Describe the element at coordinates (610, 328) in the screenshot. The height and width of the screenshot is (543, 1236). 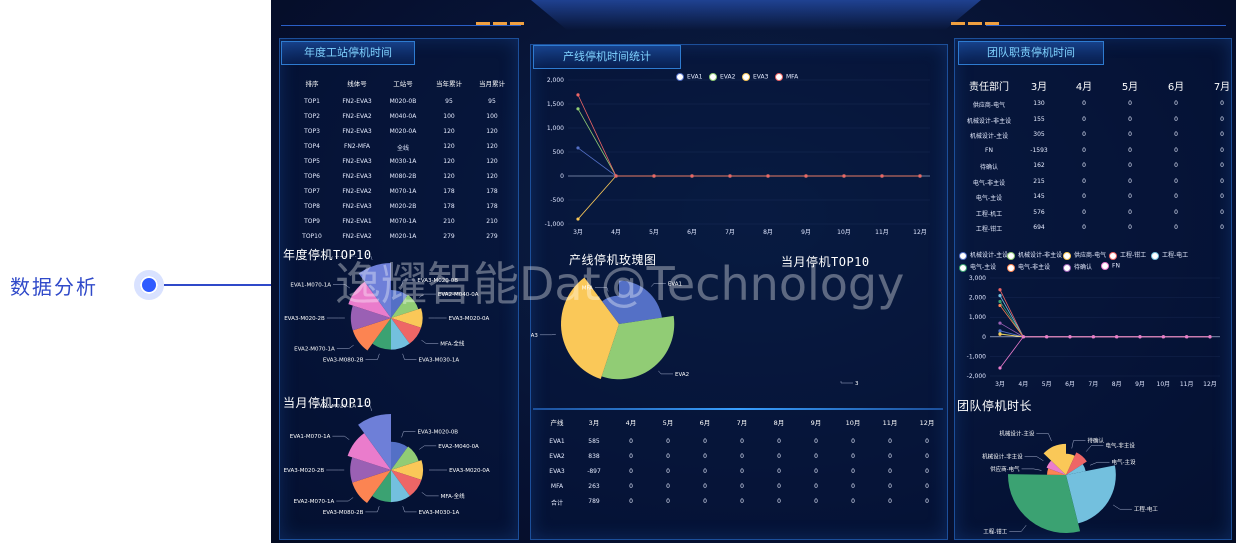
I see `rose-chart: EVA1 EVA2 EVA3 MFA` at that location.